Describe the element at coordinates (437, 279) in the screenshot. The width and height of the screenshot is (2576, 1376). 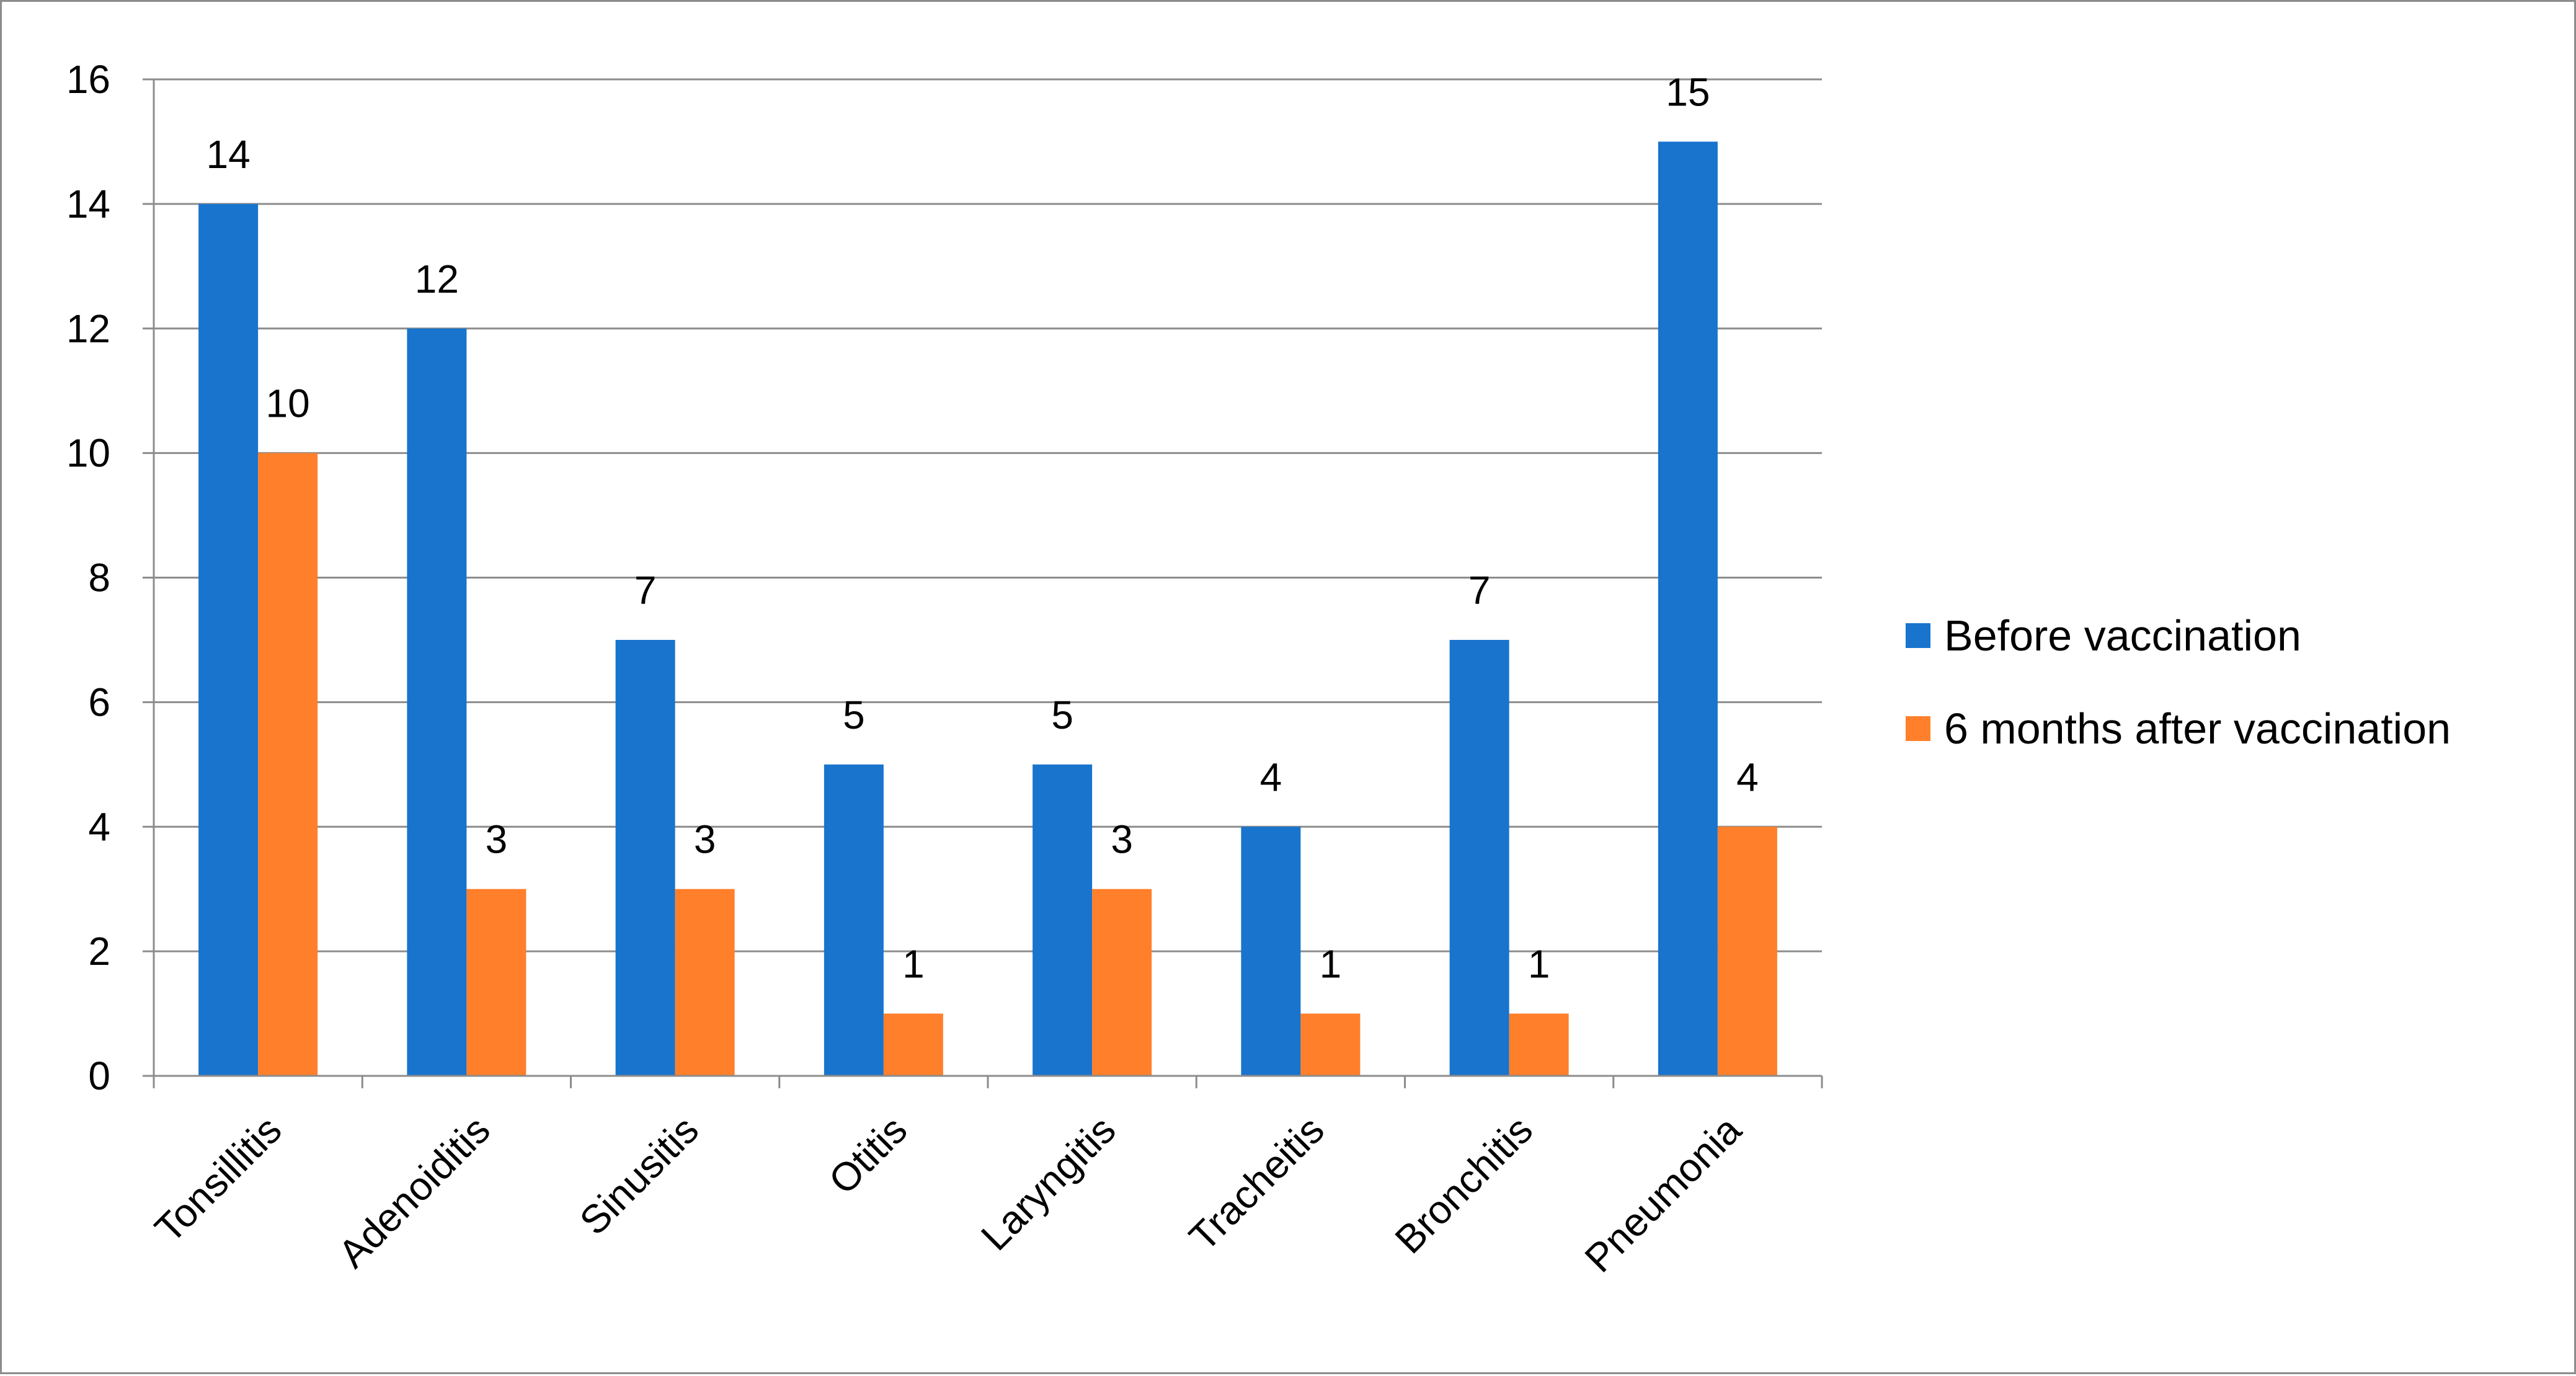
I see `data-label: 12` at that location.